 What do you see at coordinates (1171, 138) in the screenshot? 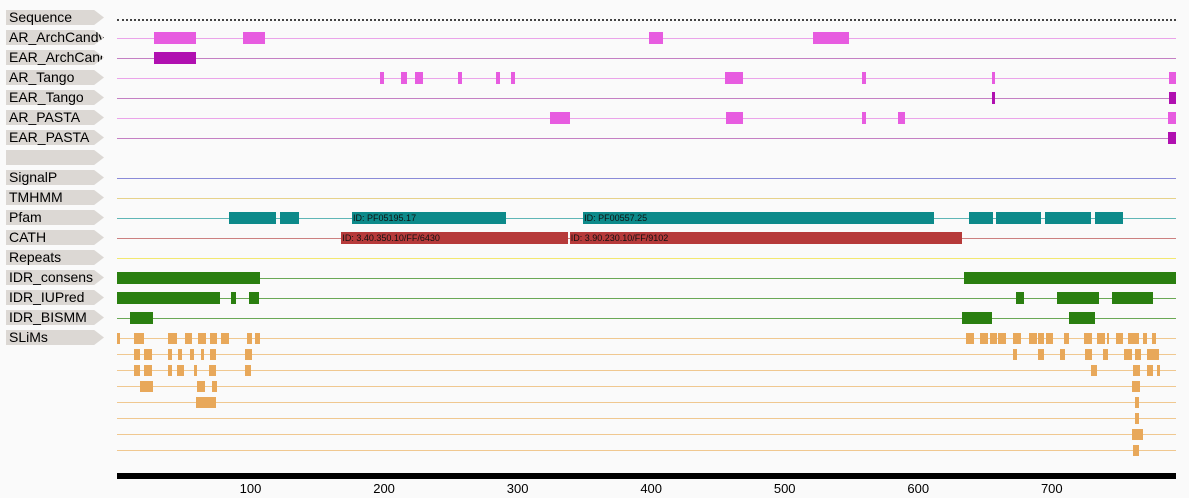
I see `ear_pasta-feature` at bounding box center [1171, 138].